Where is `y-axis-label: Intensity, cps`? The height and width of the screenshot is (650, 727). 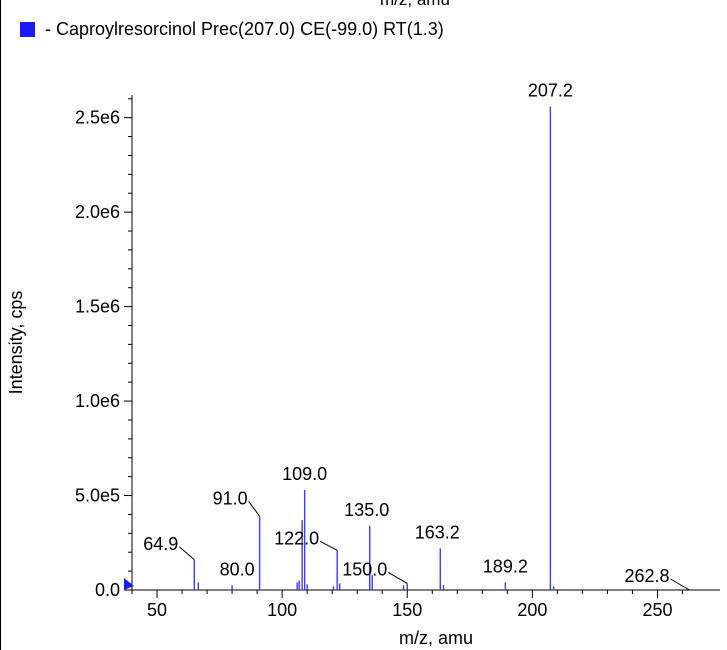 y-axis-label: Intensity, cps is located at coordinates (16, 343).